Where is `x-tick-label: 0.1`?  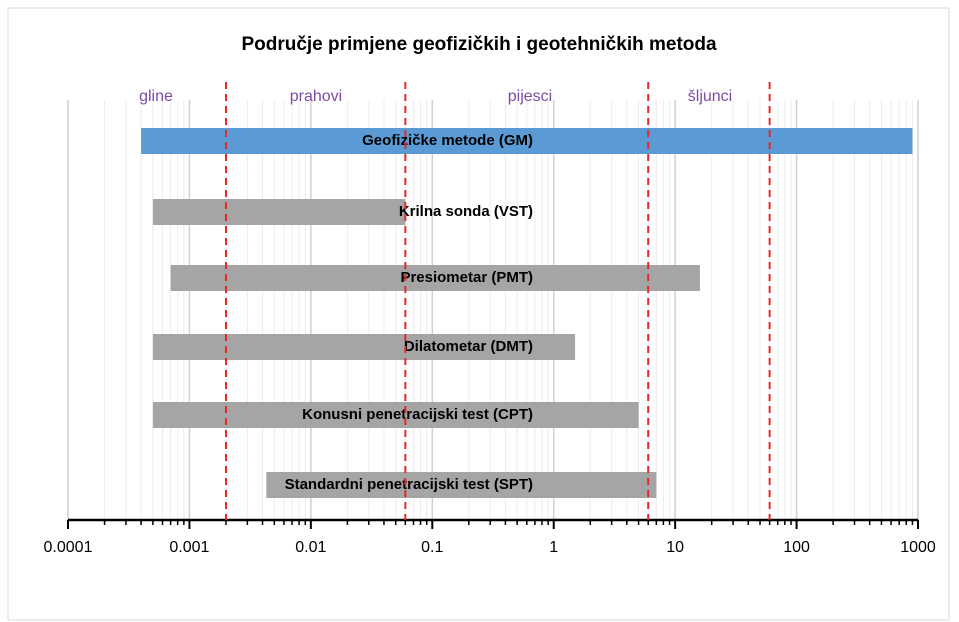
x-tick-label: 0.1 is located at coordinates (432, 547).